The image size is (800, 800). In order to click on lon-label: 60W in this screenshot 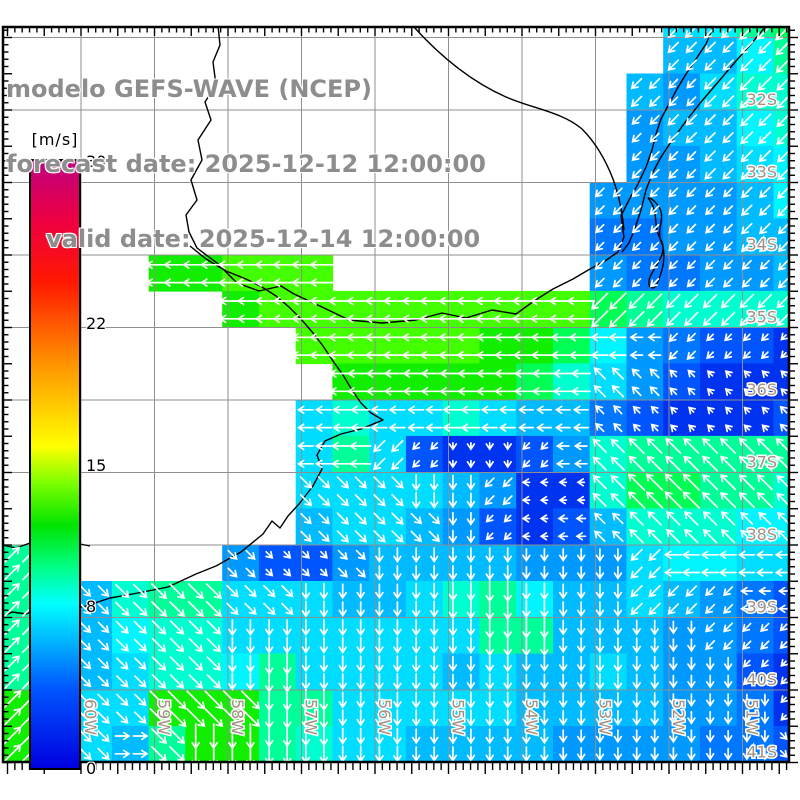, I will do `click(90, 717)`.